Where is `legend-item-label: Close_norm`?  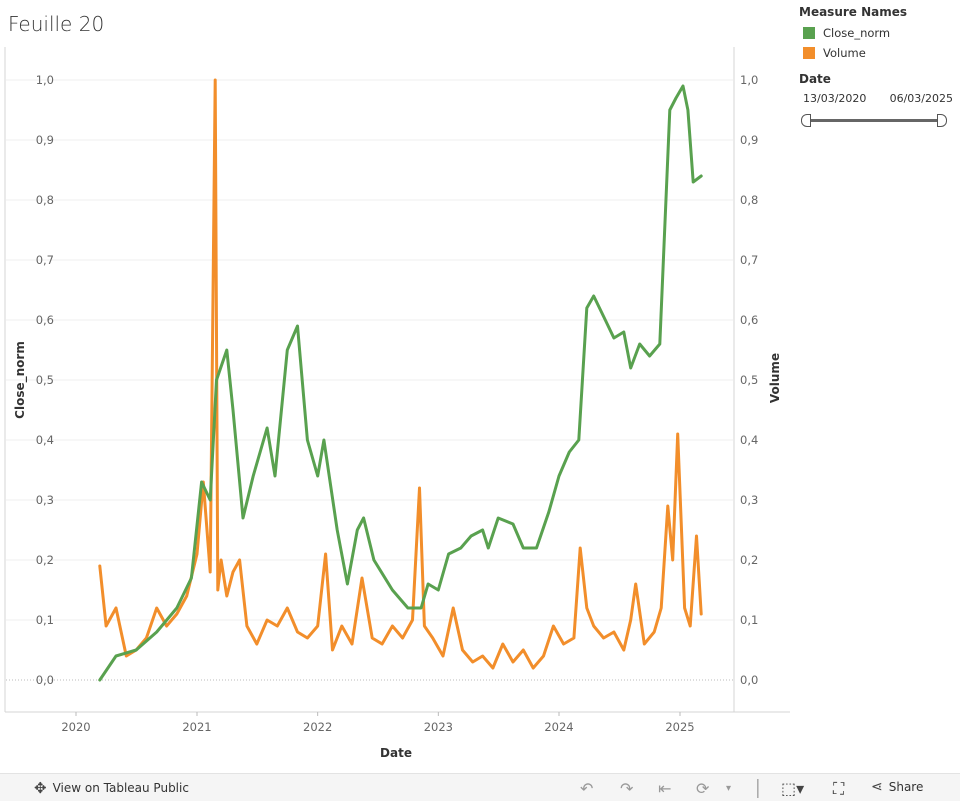 legend-item-label: Close_norm is located at coordinates (857, 33).